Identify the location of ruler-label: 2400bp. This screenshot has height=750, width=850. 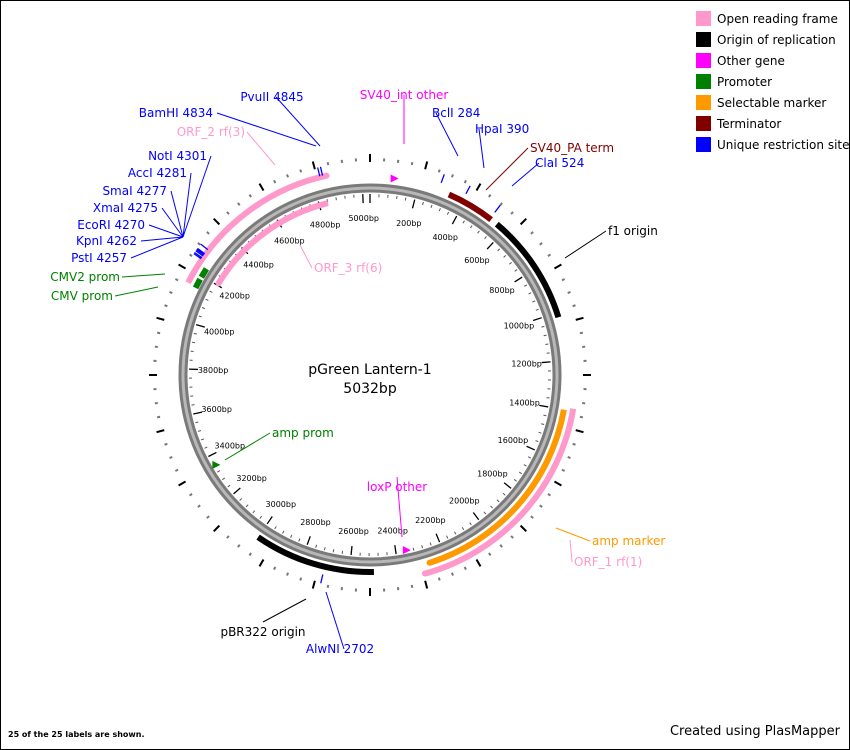
(392, 530).